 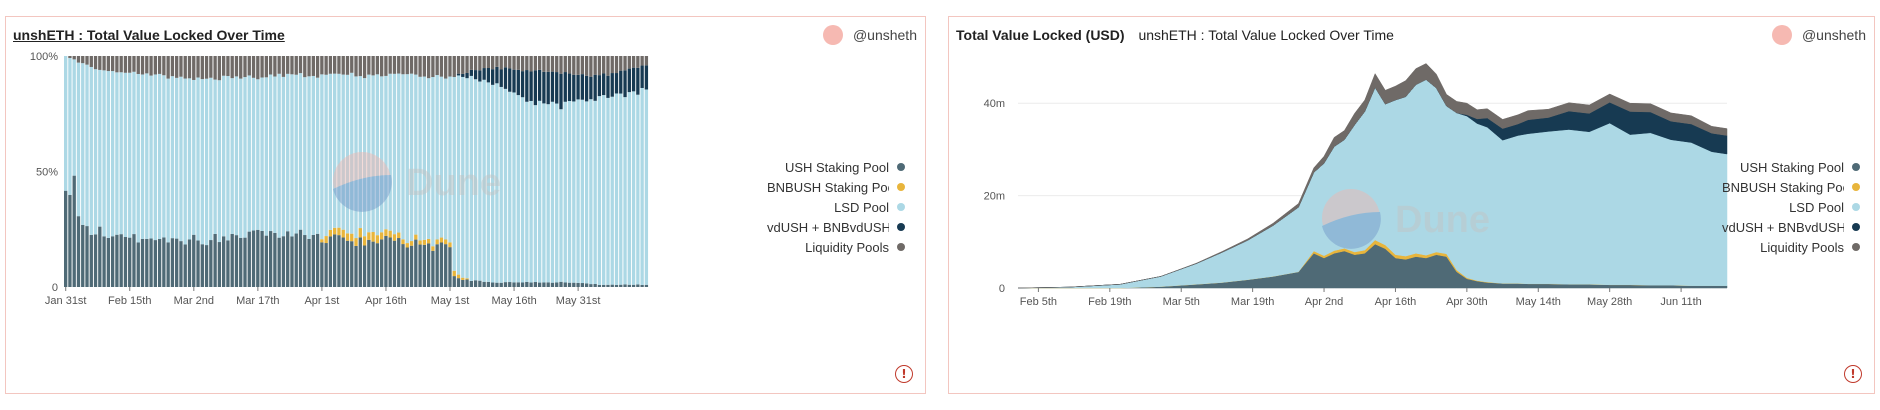 I want to click on chart-title-text: unshETH : Total Value Locked Over Time, so click(x=149, y=35).